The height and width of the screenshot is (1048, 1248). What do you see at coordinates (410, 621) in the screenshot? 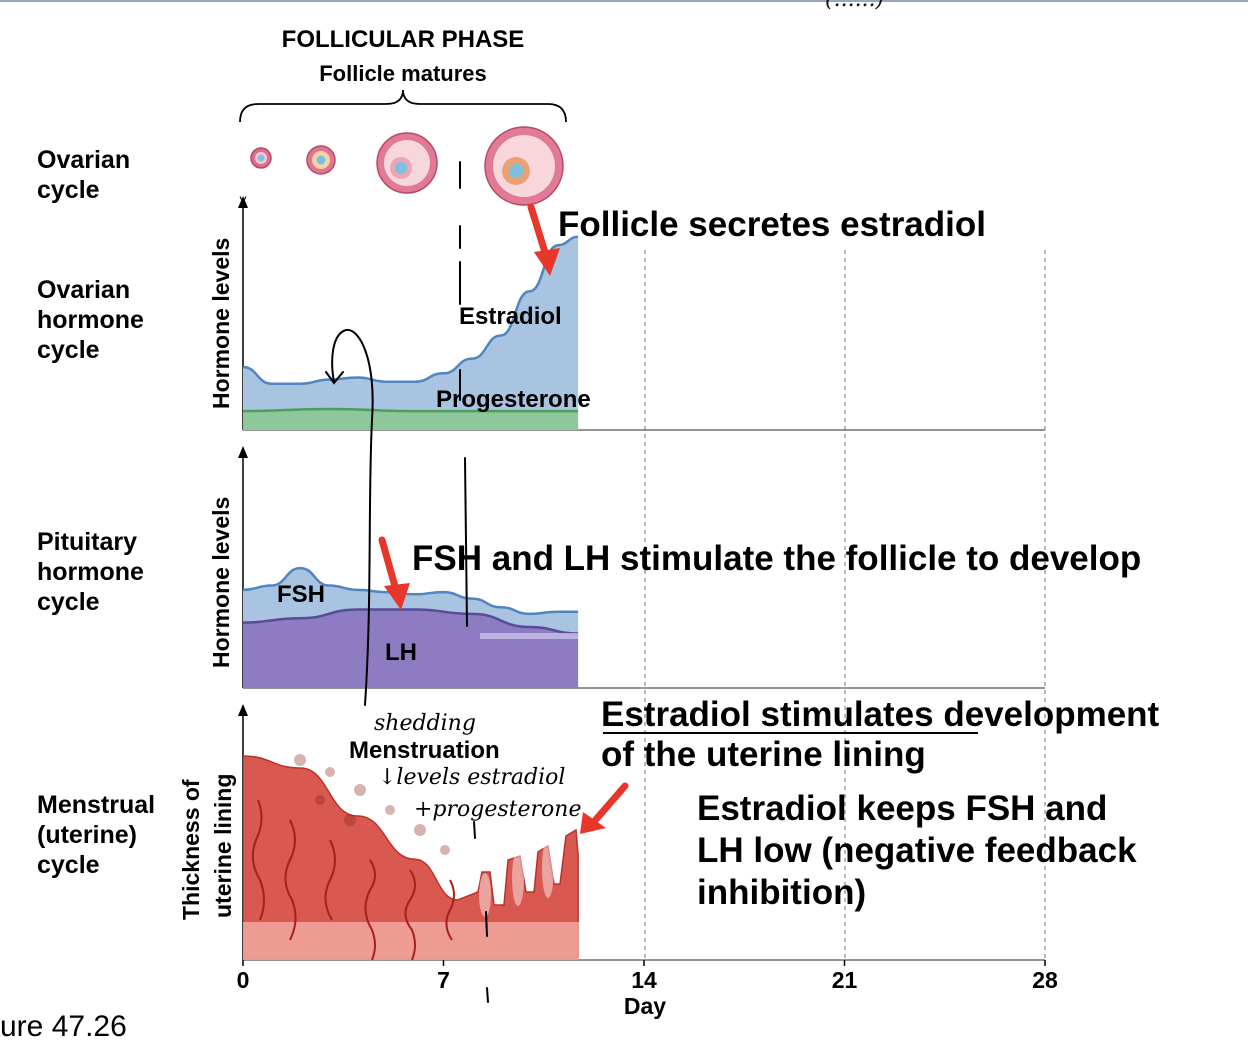
I see `lh-line` at bounding box center [410, 621].